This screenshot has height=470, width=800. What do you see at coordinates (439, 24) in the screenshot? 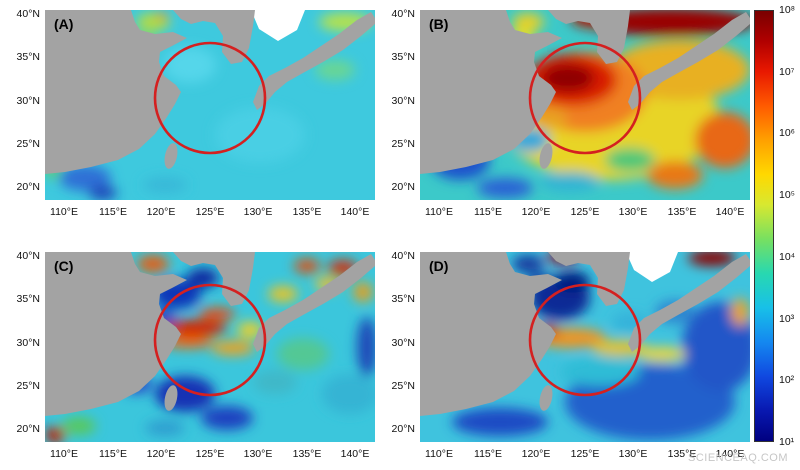
I see `panel-label-B: (B)` at bounding box center [439, 24].